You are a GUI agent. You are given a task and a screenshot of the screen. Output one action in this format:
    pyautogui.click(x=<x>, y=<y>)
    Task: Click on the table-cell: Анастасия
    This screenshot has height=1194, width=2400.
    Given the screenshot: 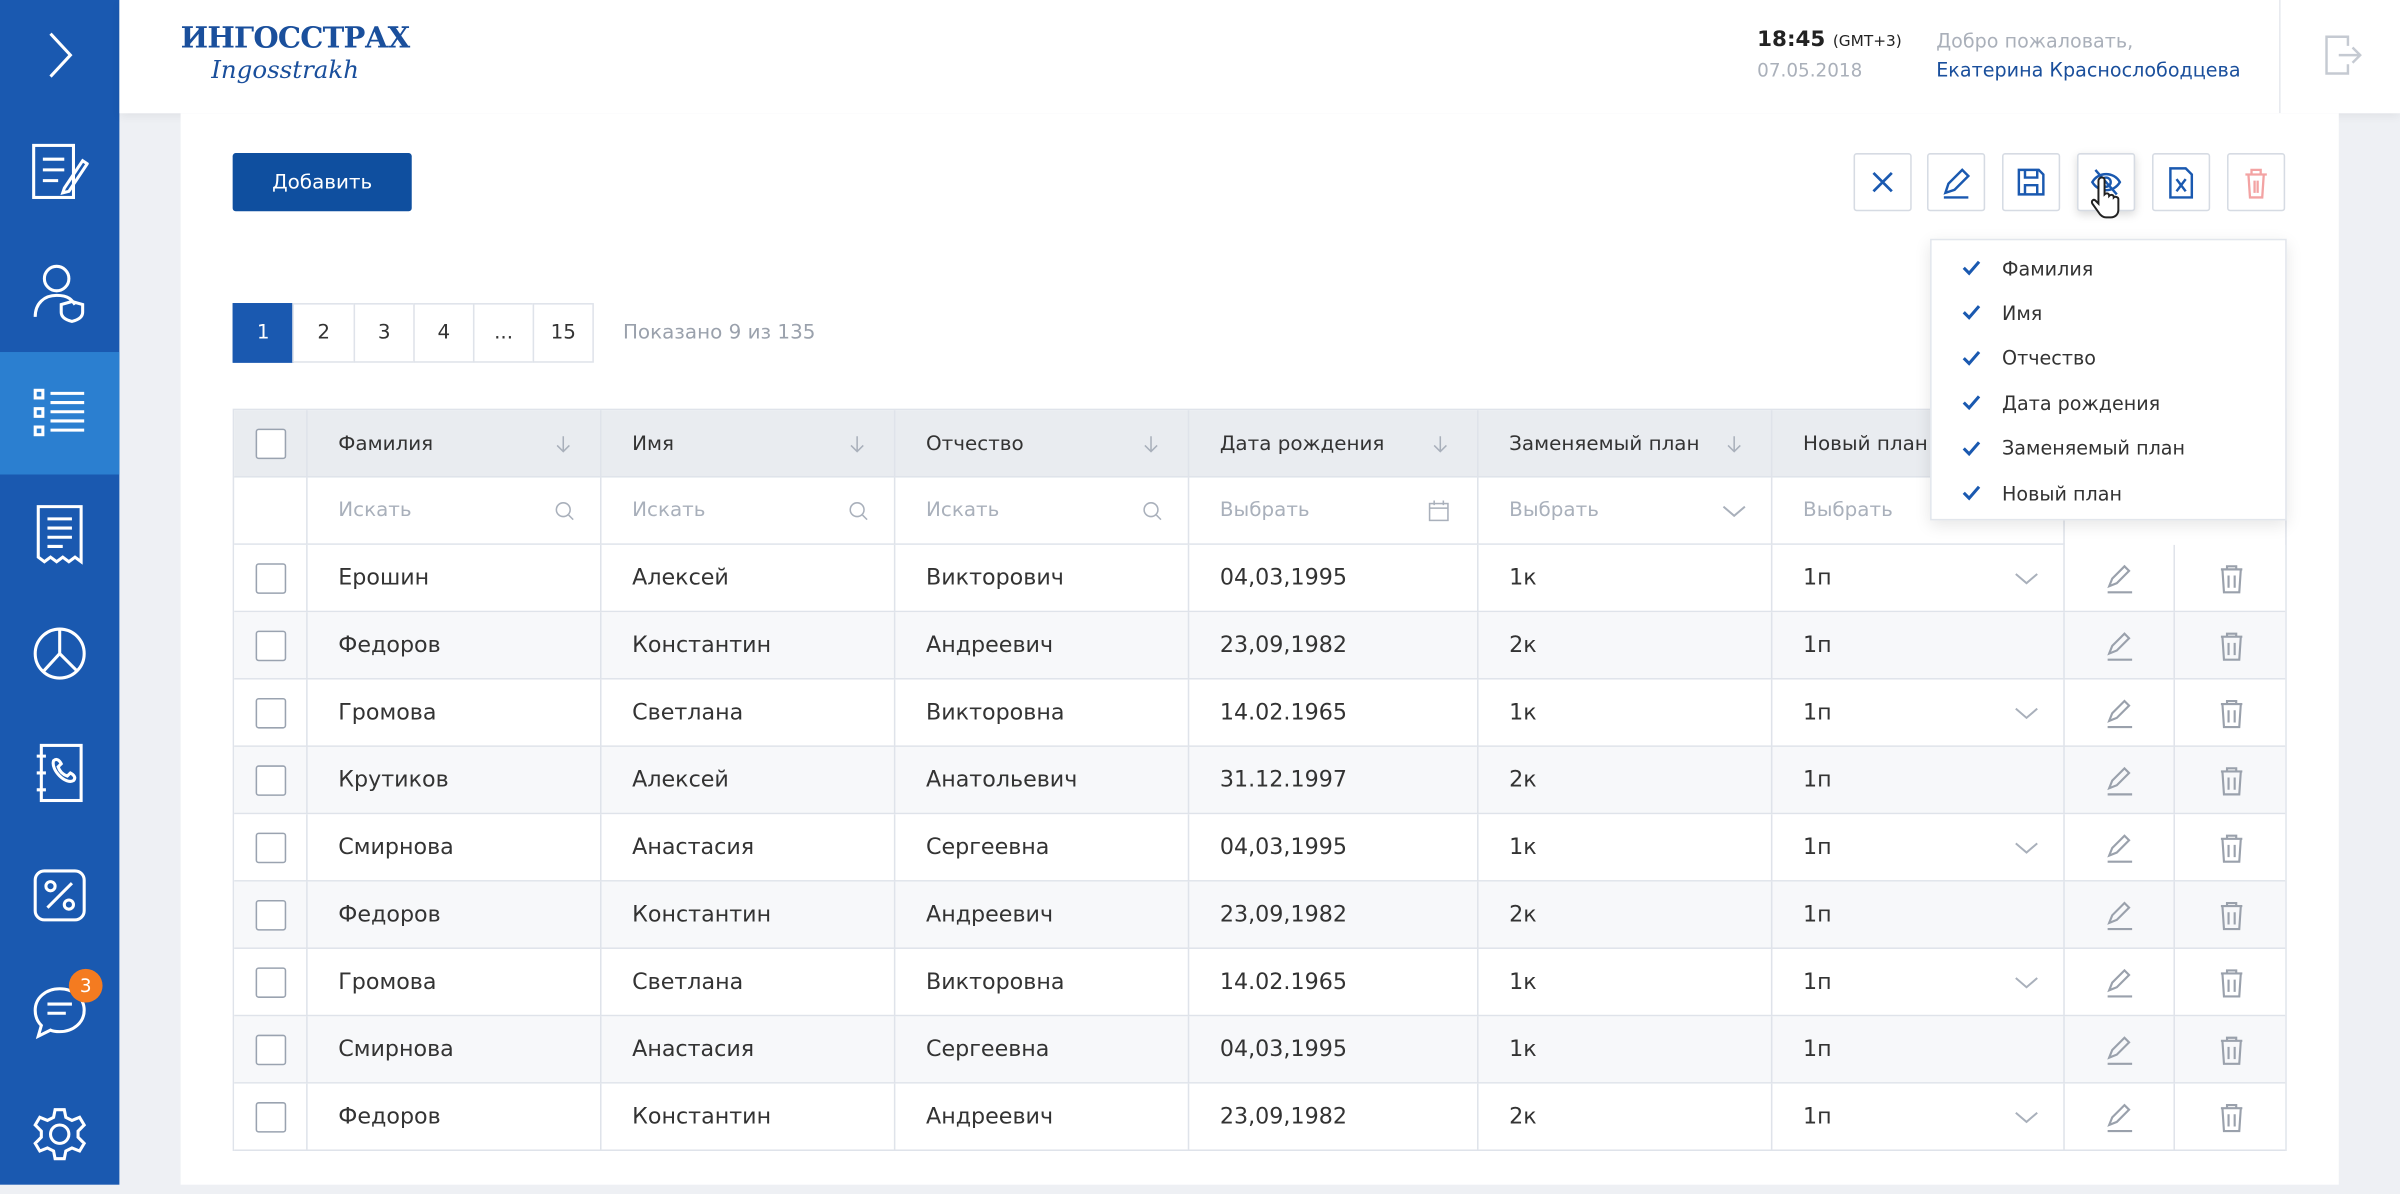 What is the action you would take?
    pyautogui.click(x=749, y=1050)
    